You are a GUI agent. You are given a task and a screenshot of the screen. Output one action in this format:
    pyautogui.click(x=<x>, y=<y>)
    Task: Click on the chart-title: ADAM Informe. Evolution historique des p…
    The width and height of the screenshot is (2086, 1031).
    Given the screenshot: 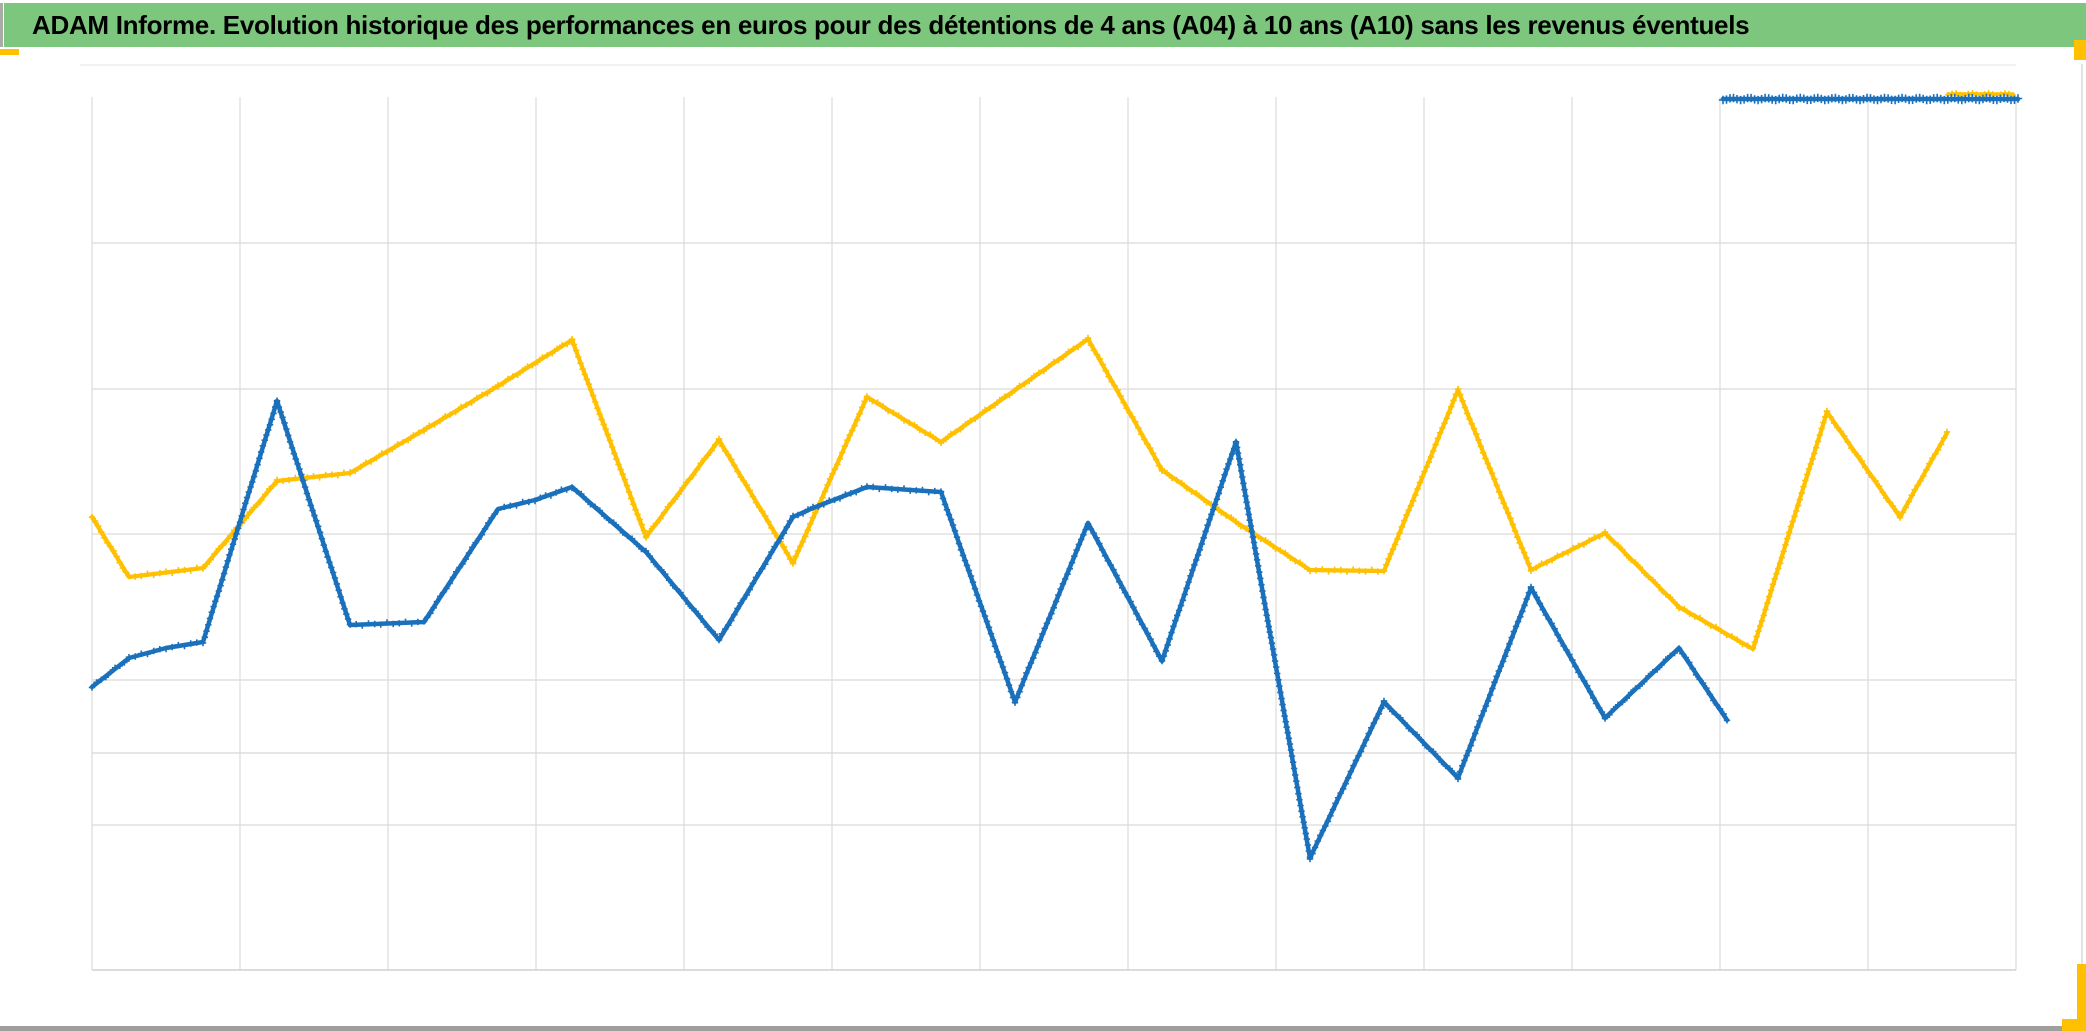 What is the action you would take?
    pyautogui.click(x=891, y=24)
    